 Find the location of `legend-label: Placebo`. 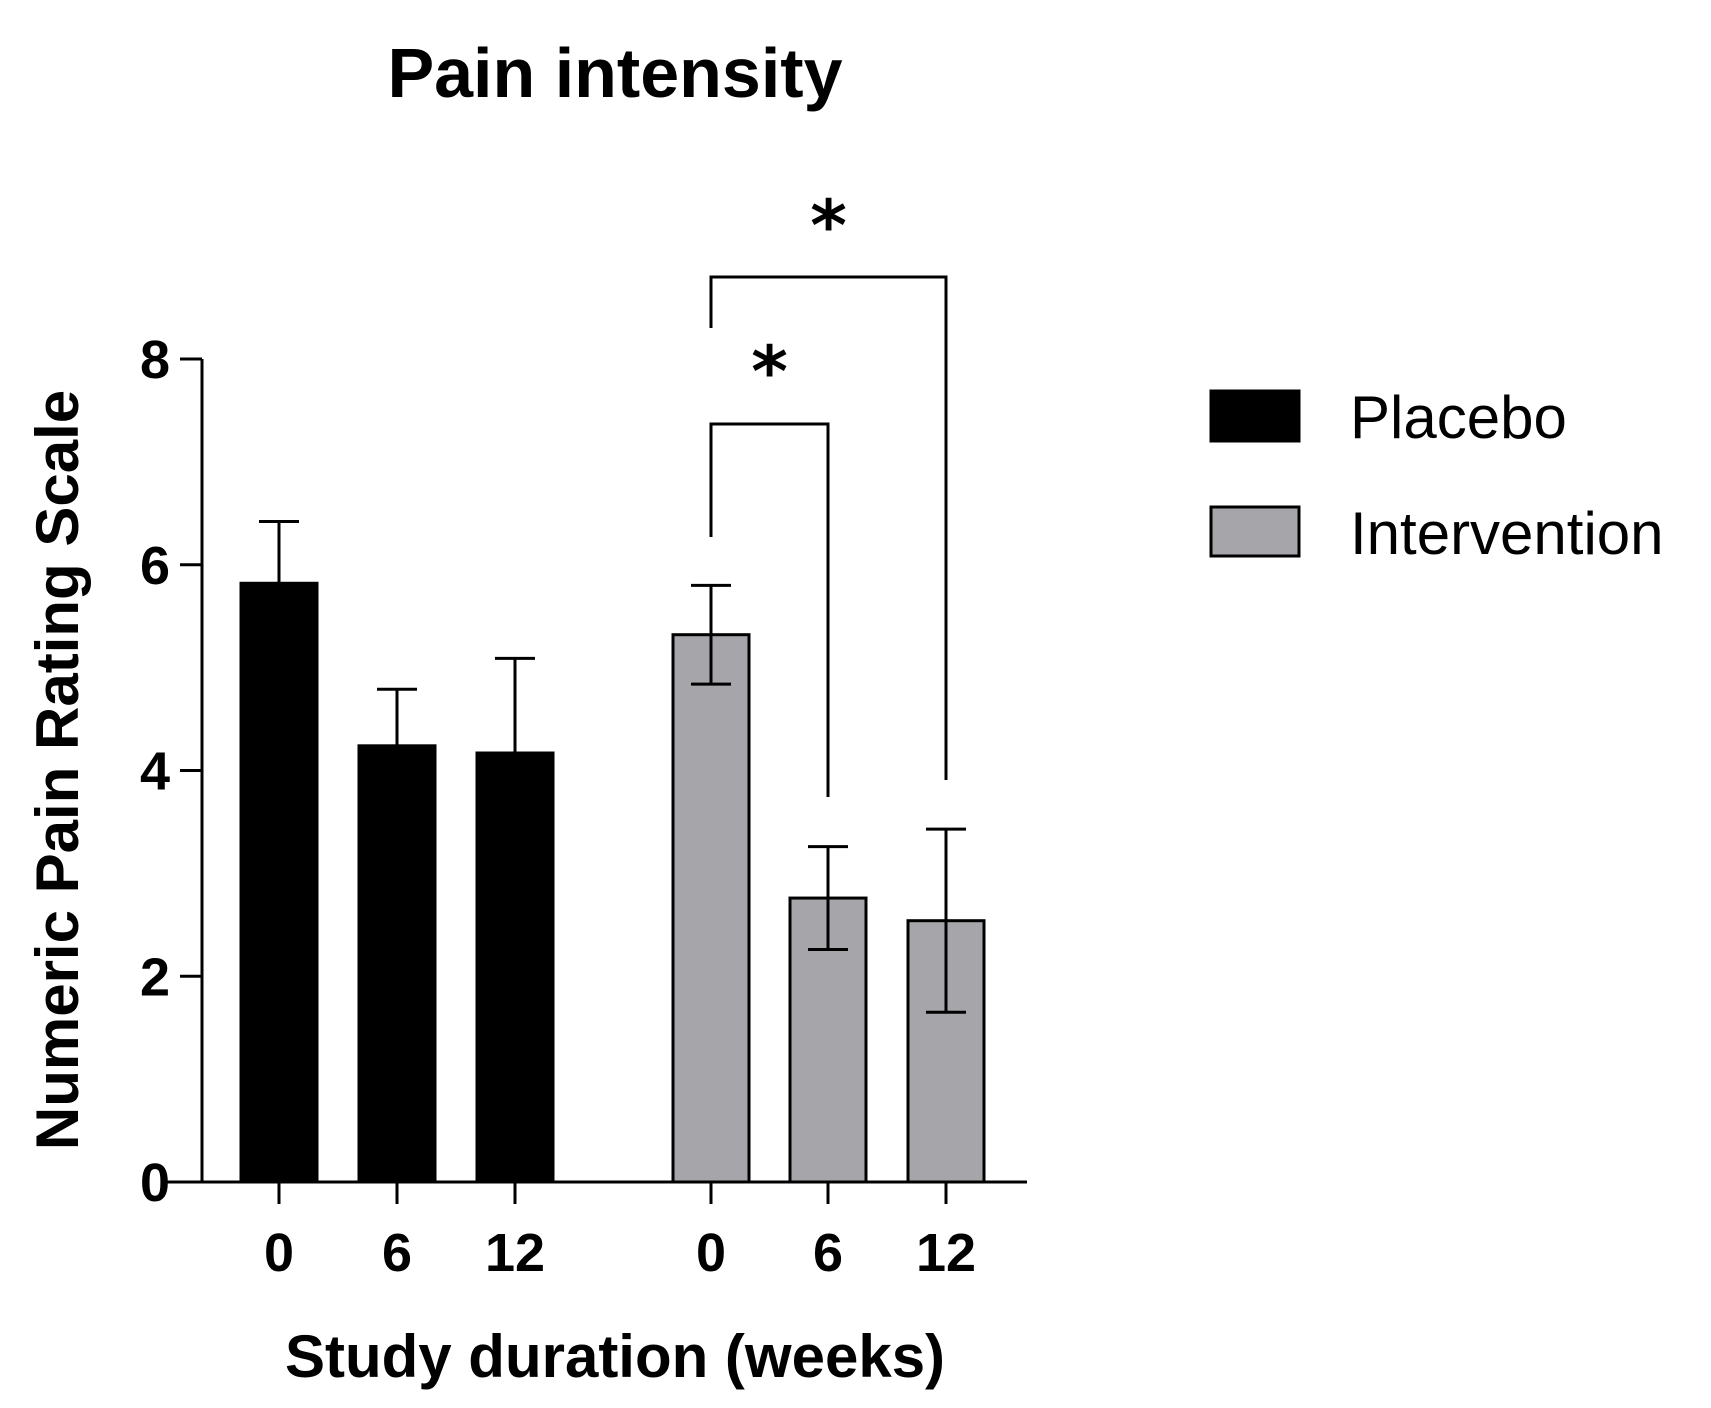

legend-label: Placebo is located at coordinates (1458, 417).